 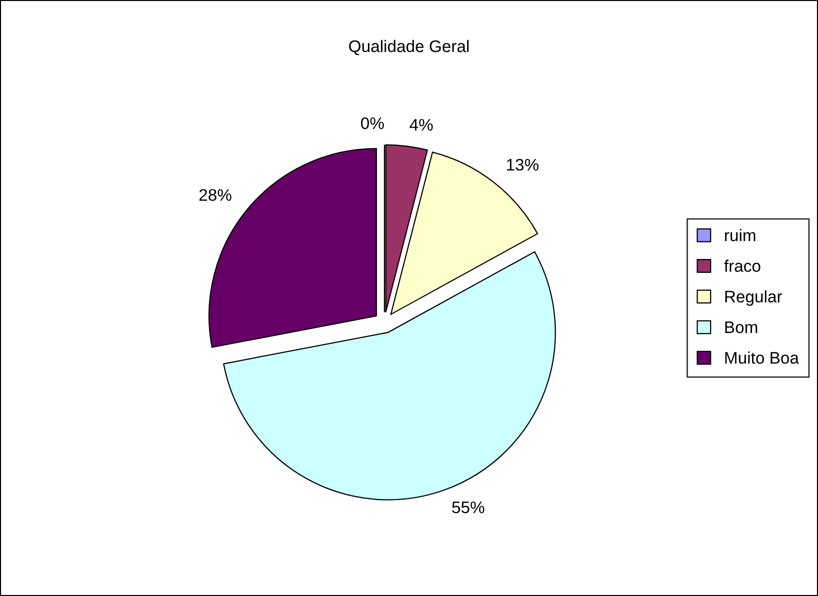 What do you see at coordinates (372, 123) in the screenshot?
I see `text: 0%` at bounding box center [372, 123].